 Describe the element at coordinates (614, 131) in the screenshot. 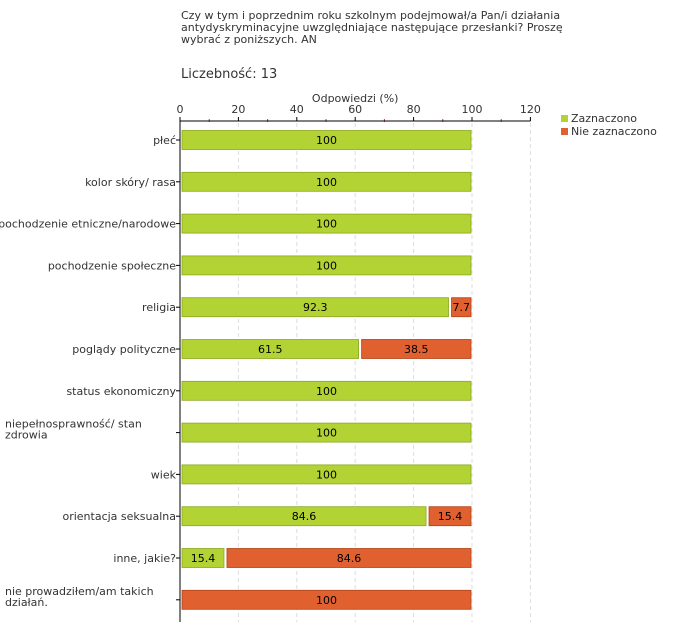

I see `legend-entry: Nie zaznaczono` at that location.